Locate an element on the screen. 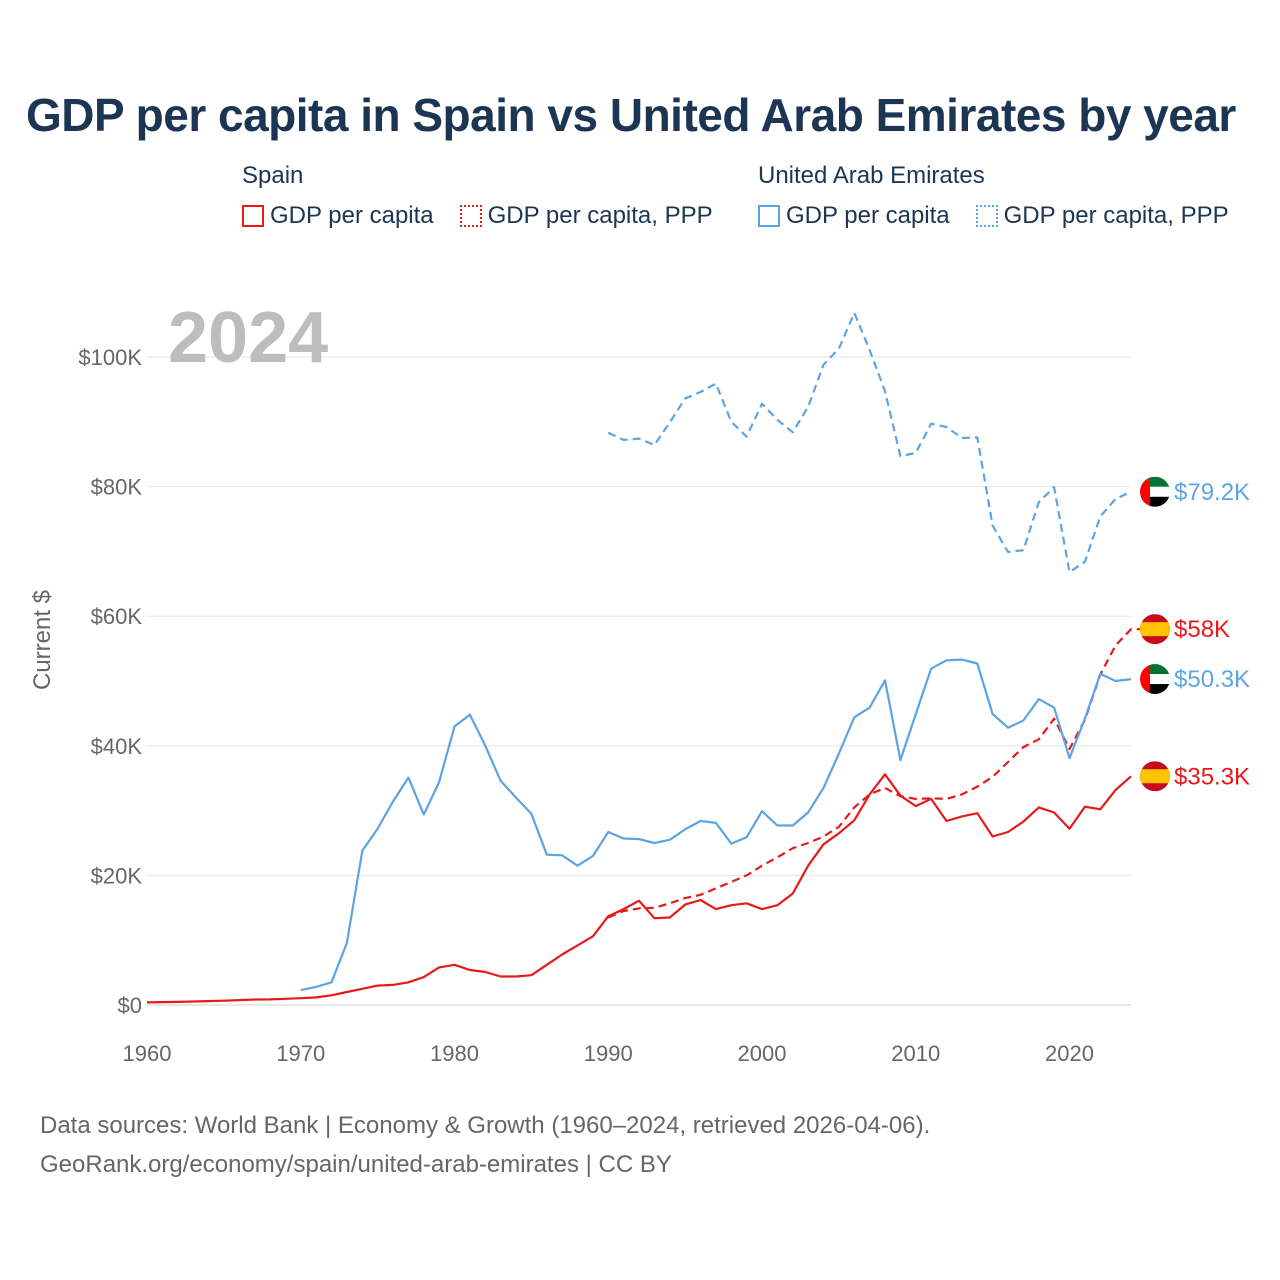  spain-ppp-line is located at coordinates (877, 773).